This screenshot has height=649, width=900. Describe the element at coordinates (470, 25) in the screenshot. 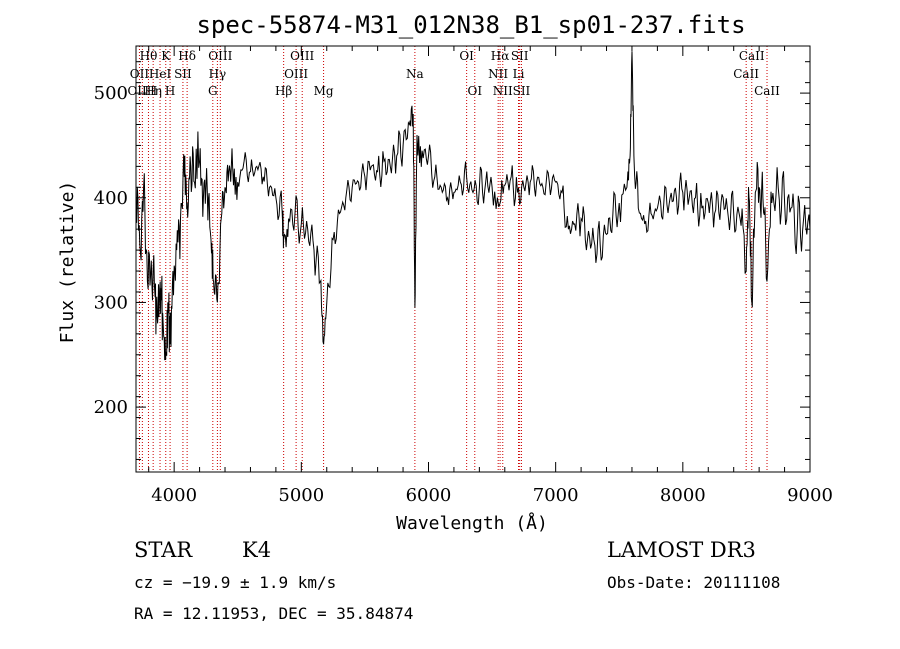

I see `chart-title: spec-55874-M31_012N38_B1_sp01-237.fits` at that location.